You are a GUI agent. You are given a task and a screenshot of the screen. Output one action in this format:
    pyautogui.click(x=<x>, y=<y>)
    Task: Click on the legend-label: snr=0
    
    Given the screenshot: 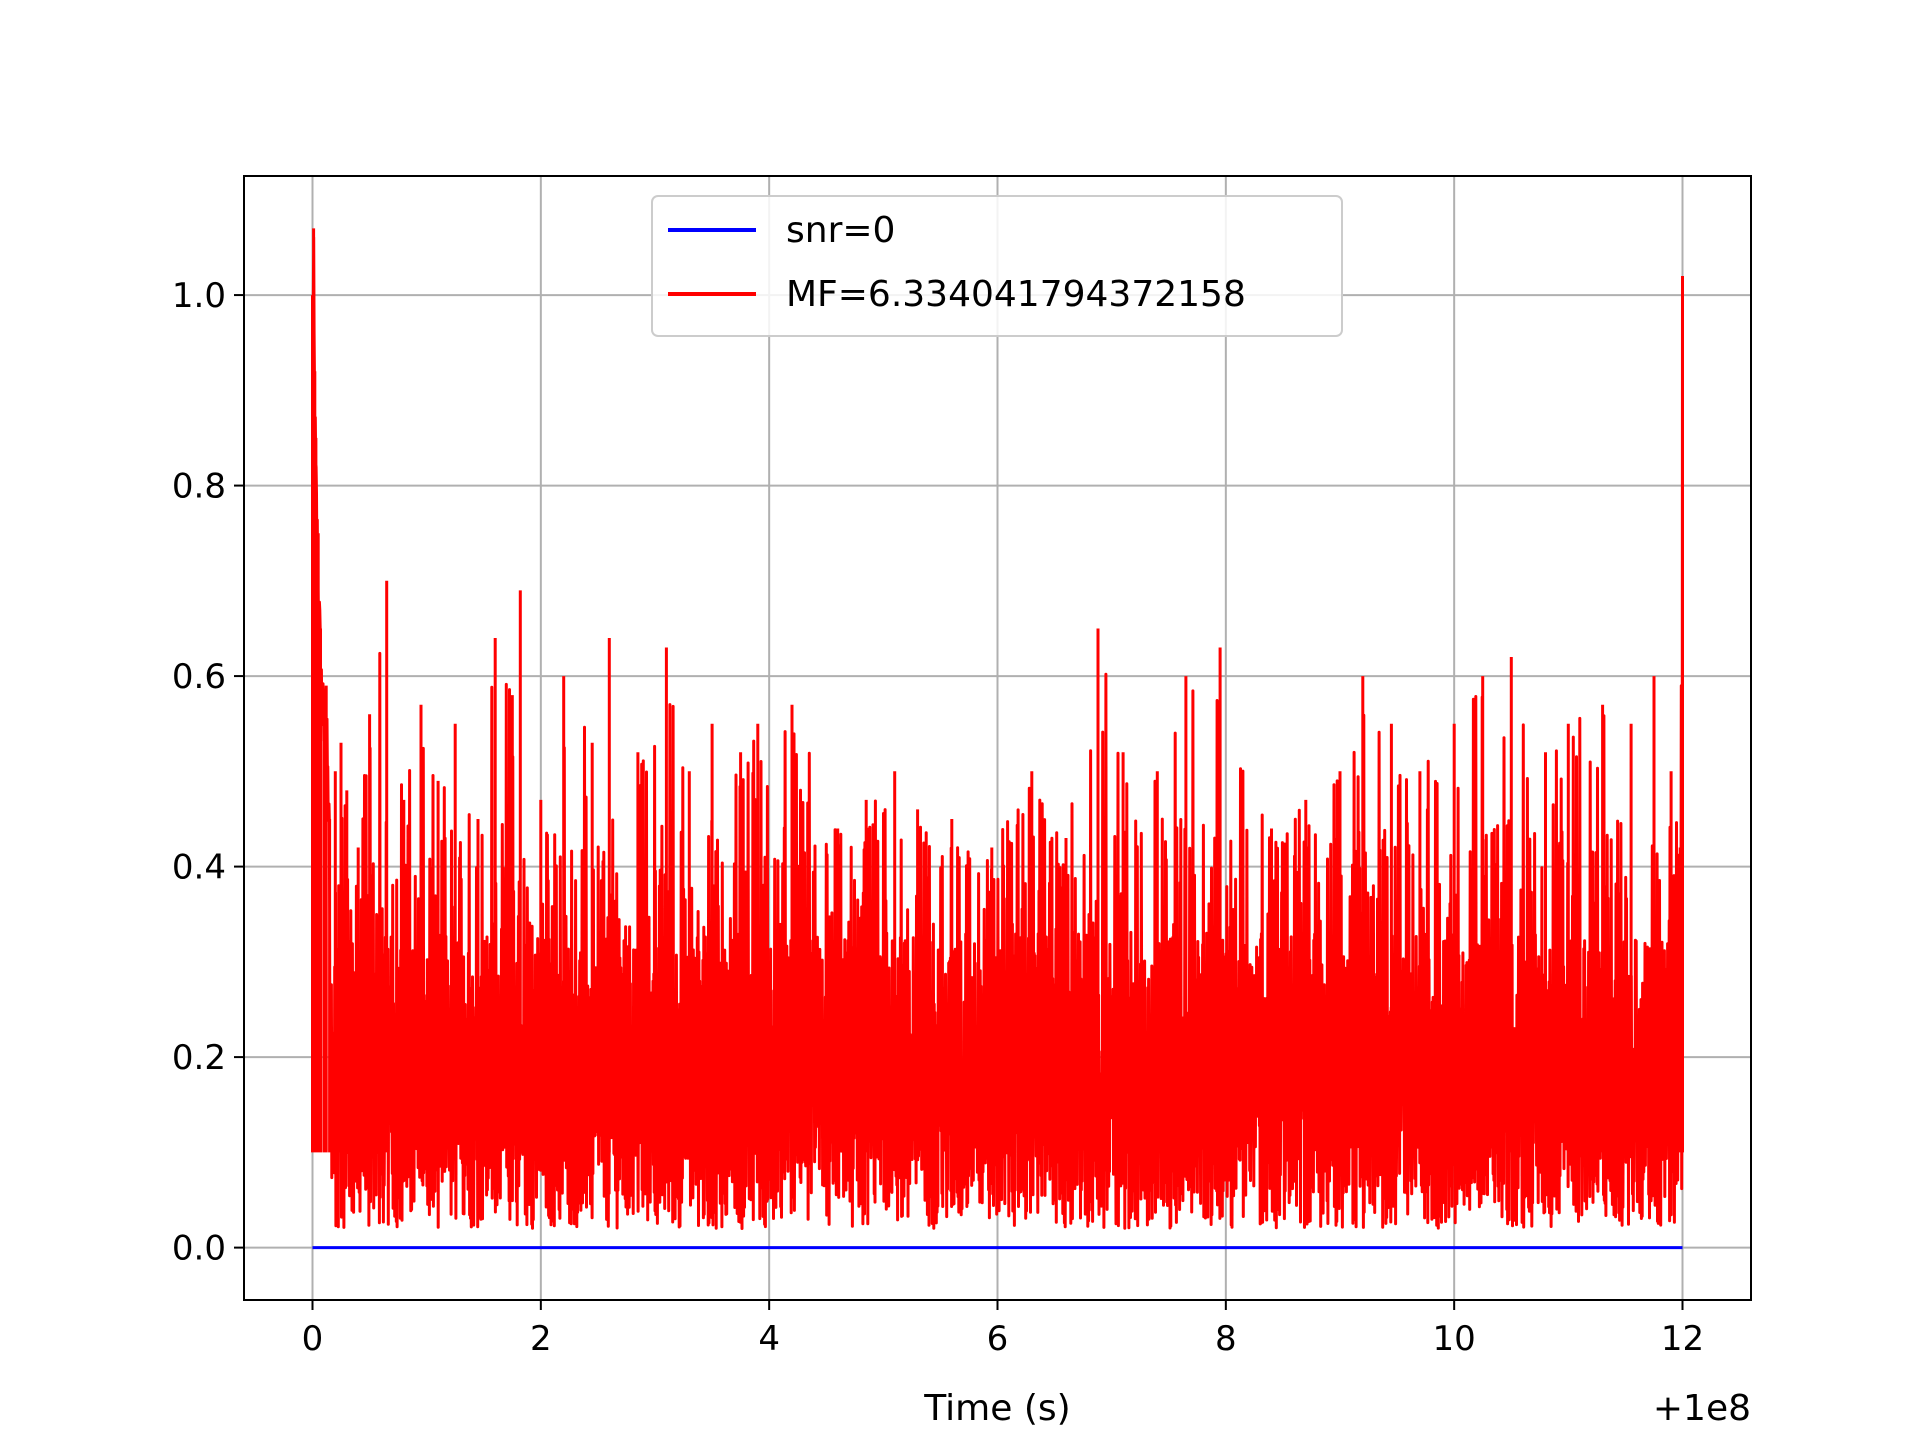 What is the action you would take?
    pyautogui.click(x=840, y=230)
    